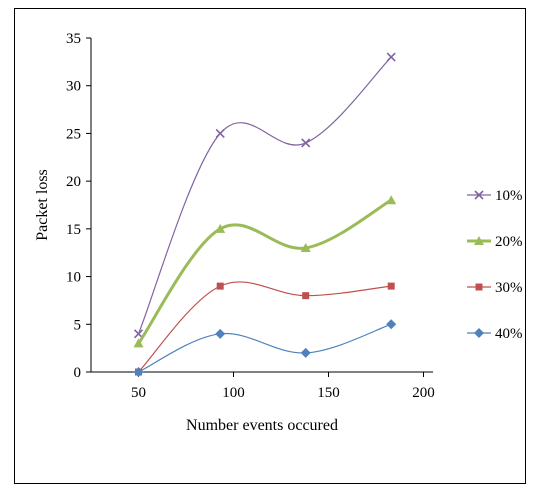  I want to click on legend-label: 40%, so click(509, 334).